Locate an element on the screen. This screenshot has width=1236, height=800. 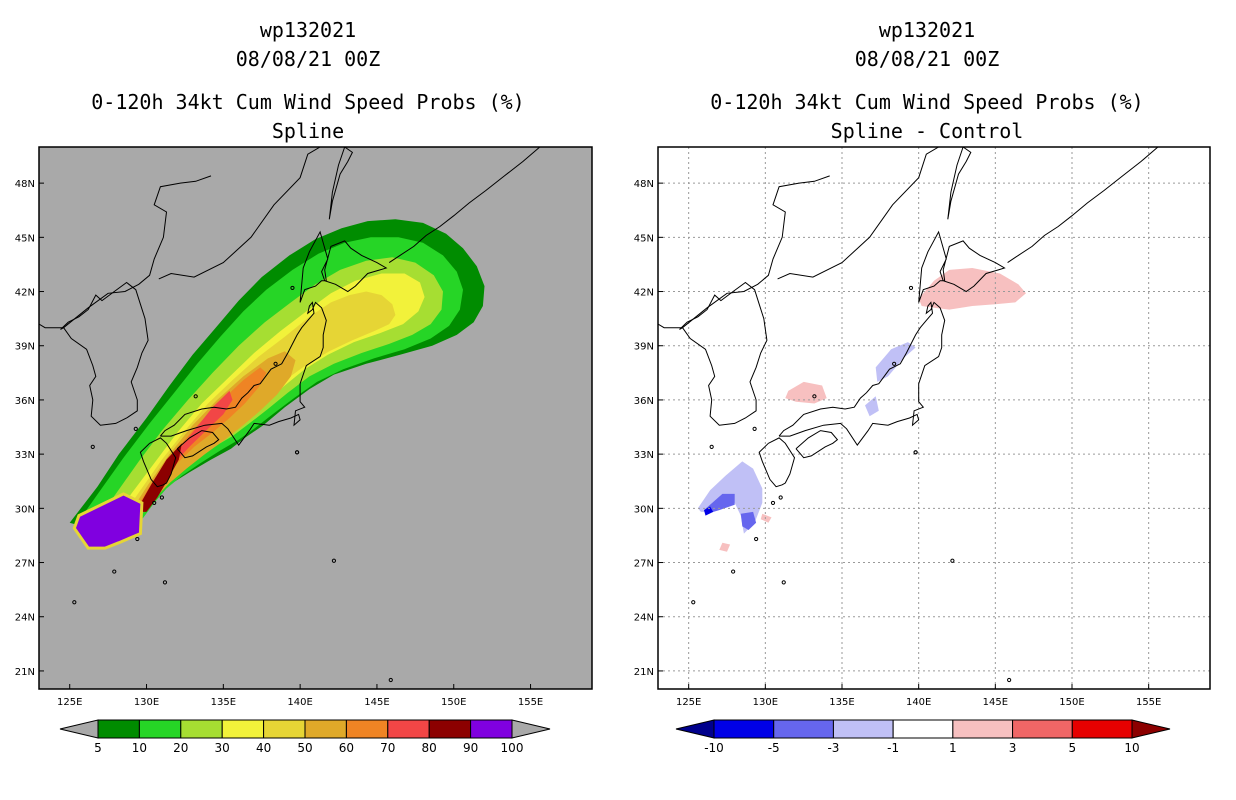
left-island-sado is located at coordinates (275, 363).